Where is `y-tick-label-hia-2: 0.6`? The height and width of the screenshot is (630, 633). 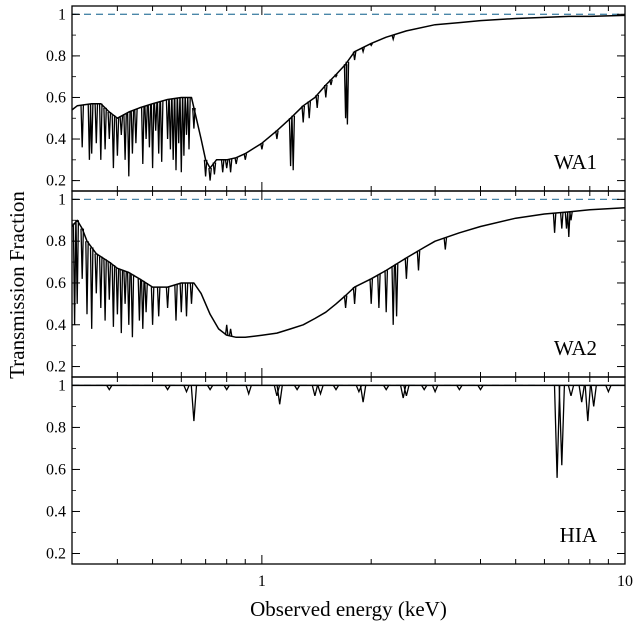 y-tick-label-hia-2: 0.6 is located at coordinates (56, 469).